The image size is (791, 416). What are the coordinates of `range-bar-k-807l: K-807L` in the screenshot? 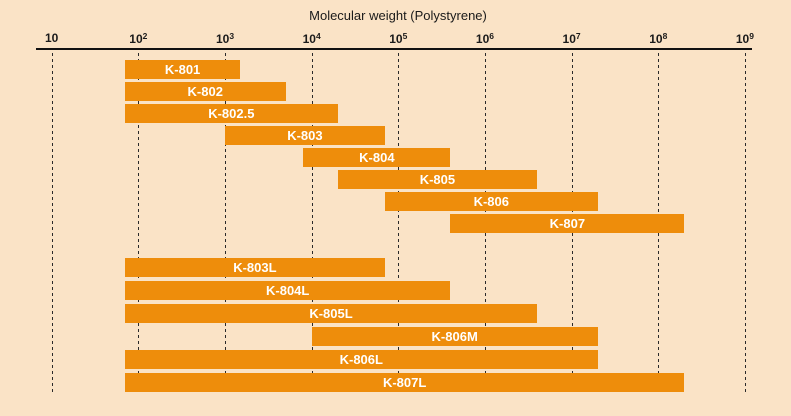 It's located at (404, 382).